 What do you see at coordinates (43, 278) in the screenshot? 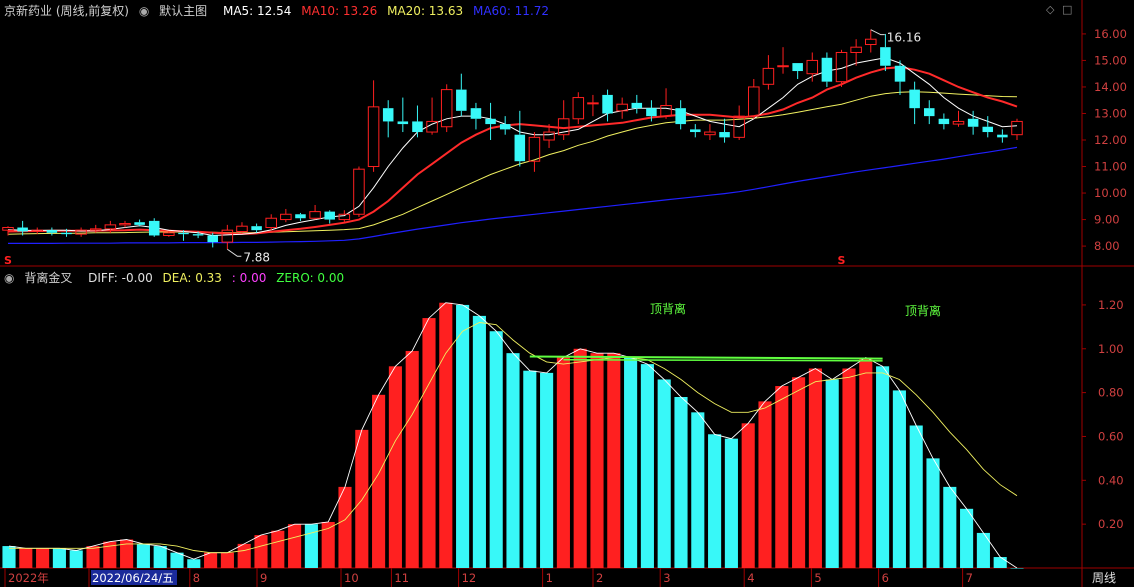
I see `indicator-selector: ◉ 背离金叉` at bounding box center [43, 278].